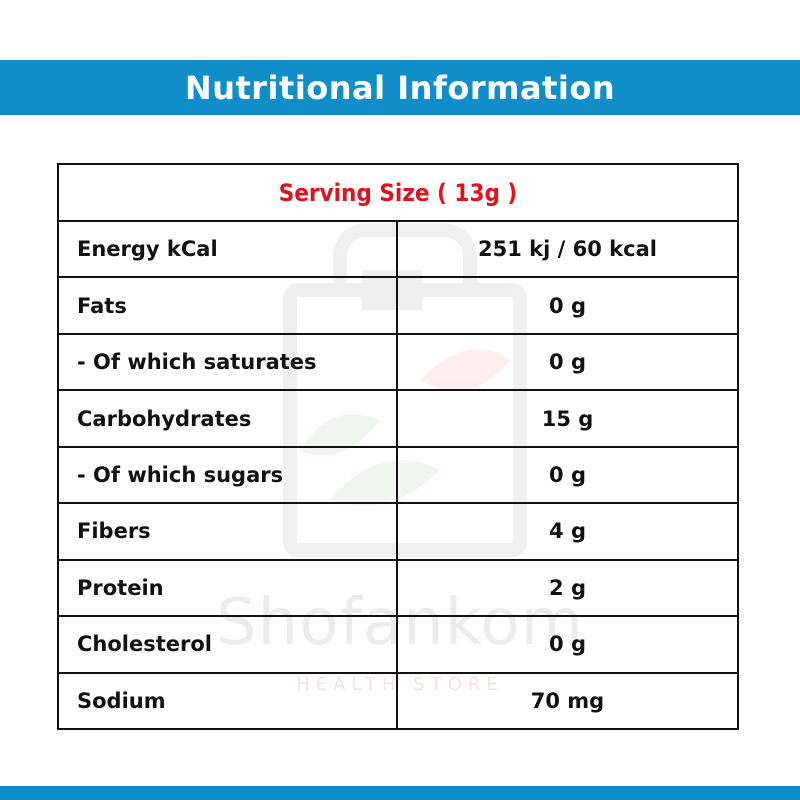 The height and width of the screenshot is (800, 800). What do you see at coordinates (228, 475) in the screenshot?
I see `nutrient-label: - Of which sugars` at bounding box center [228, 475].